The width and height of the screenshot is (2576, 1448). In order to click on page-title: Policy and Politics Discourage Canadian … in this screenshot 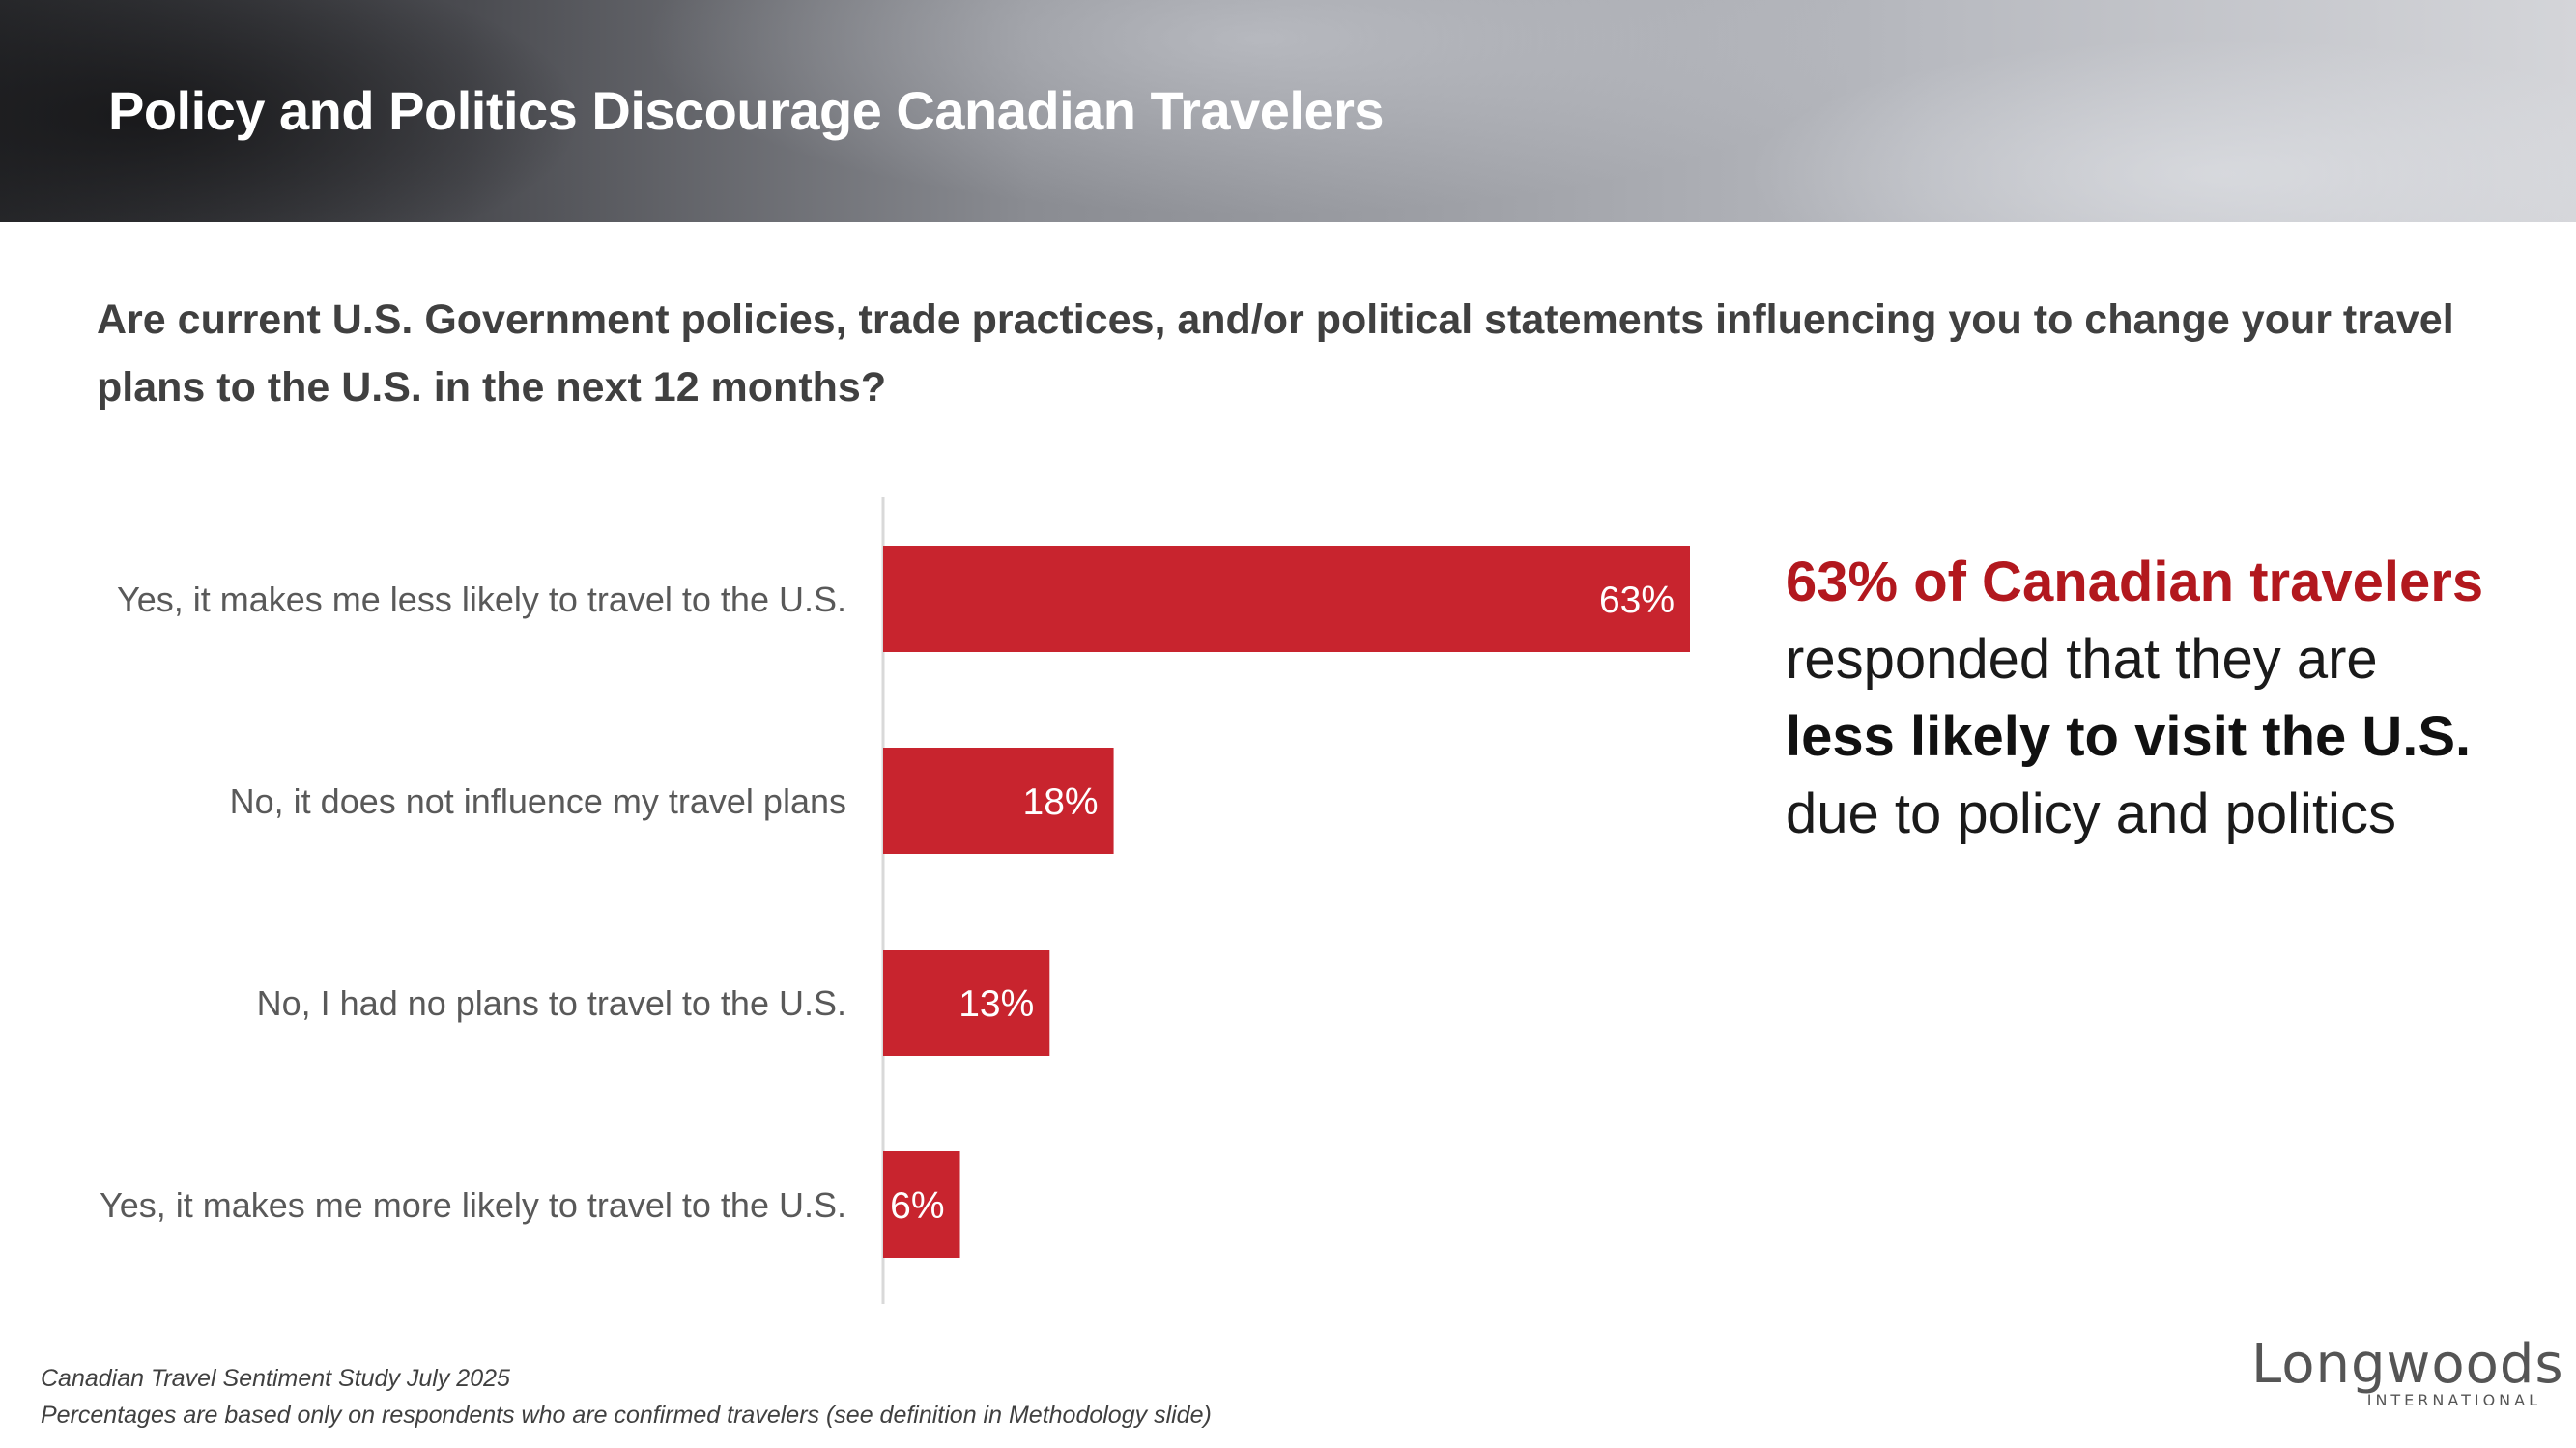, I will do `click(747, 110)`.